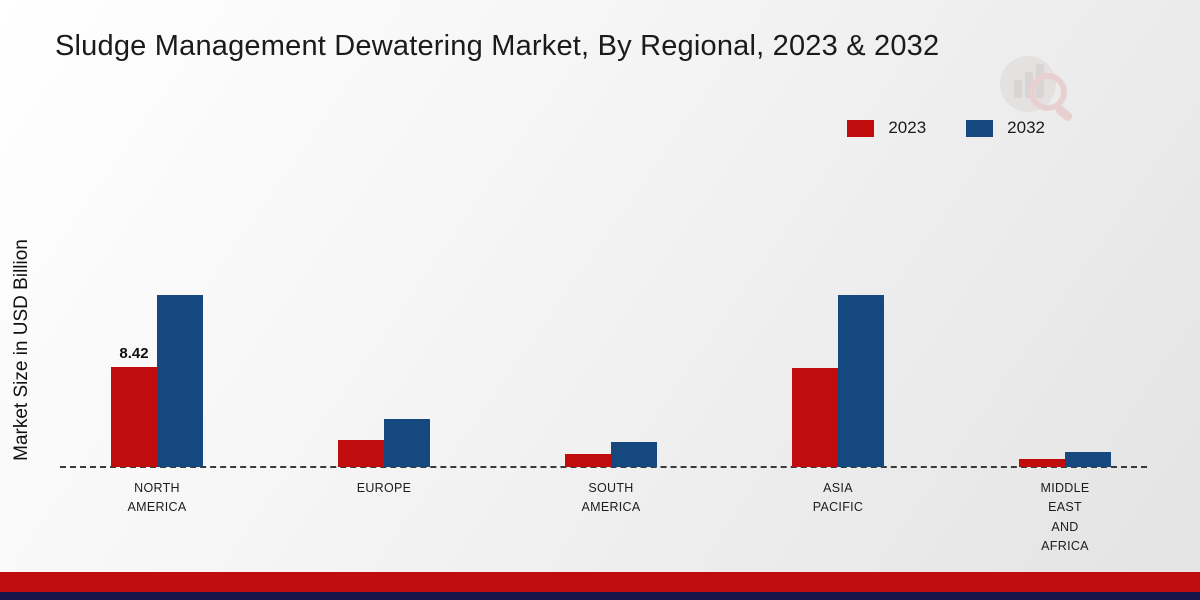 This screenshot has width=1200, height=600. Describe the element at coordinates (861, 128) in the screenshot. I see `legend-swatch-2023` at that location.